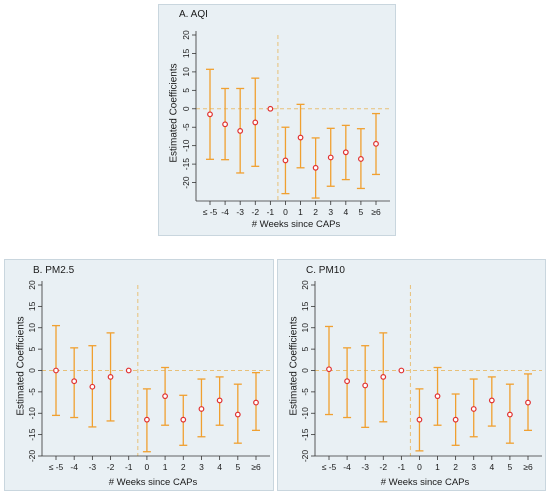 This screenshot has width=550, height=497. I want to click on chart-title: C. PM10, so click(325, 270).